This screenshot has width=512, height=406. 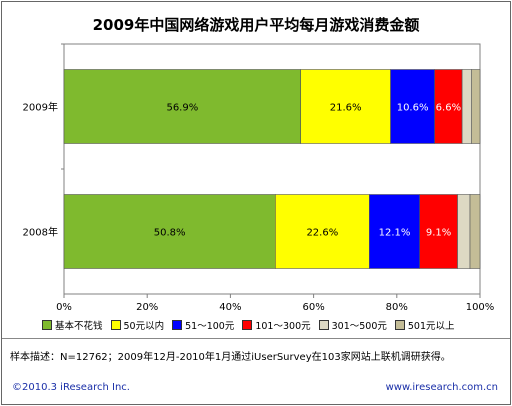 I want to click on data-label: 9.1%, so click(x=438, y=233).